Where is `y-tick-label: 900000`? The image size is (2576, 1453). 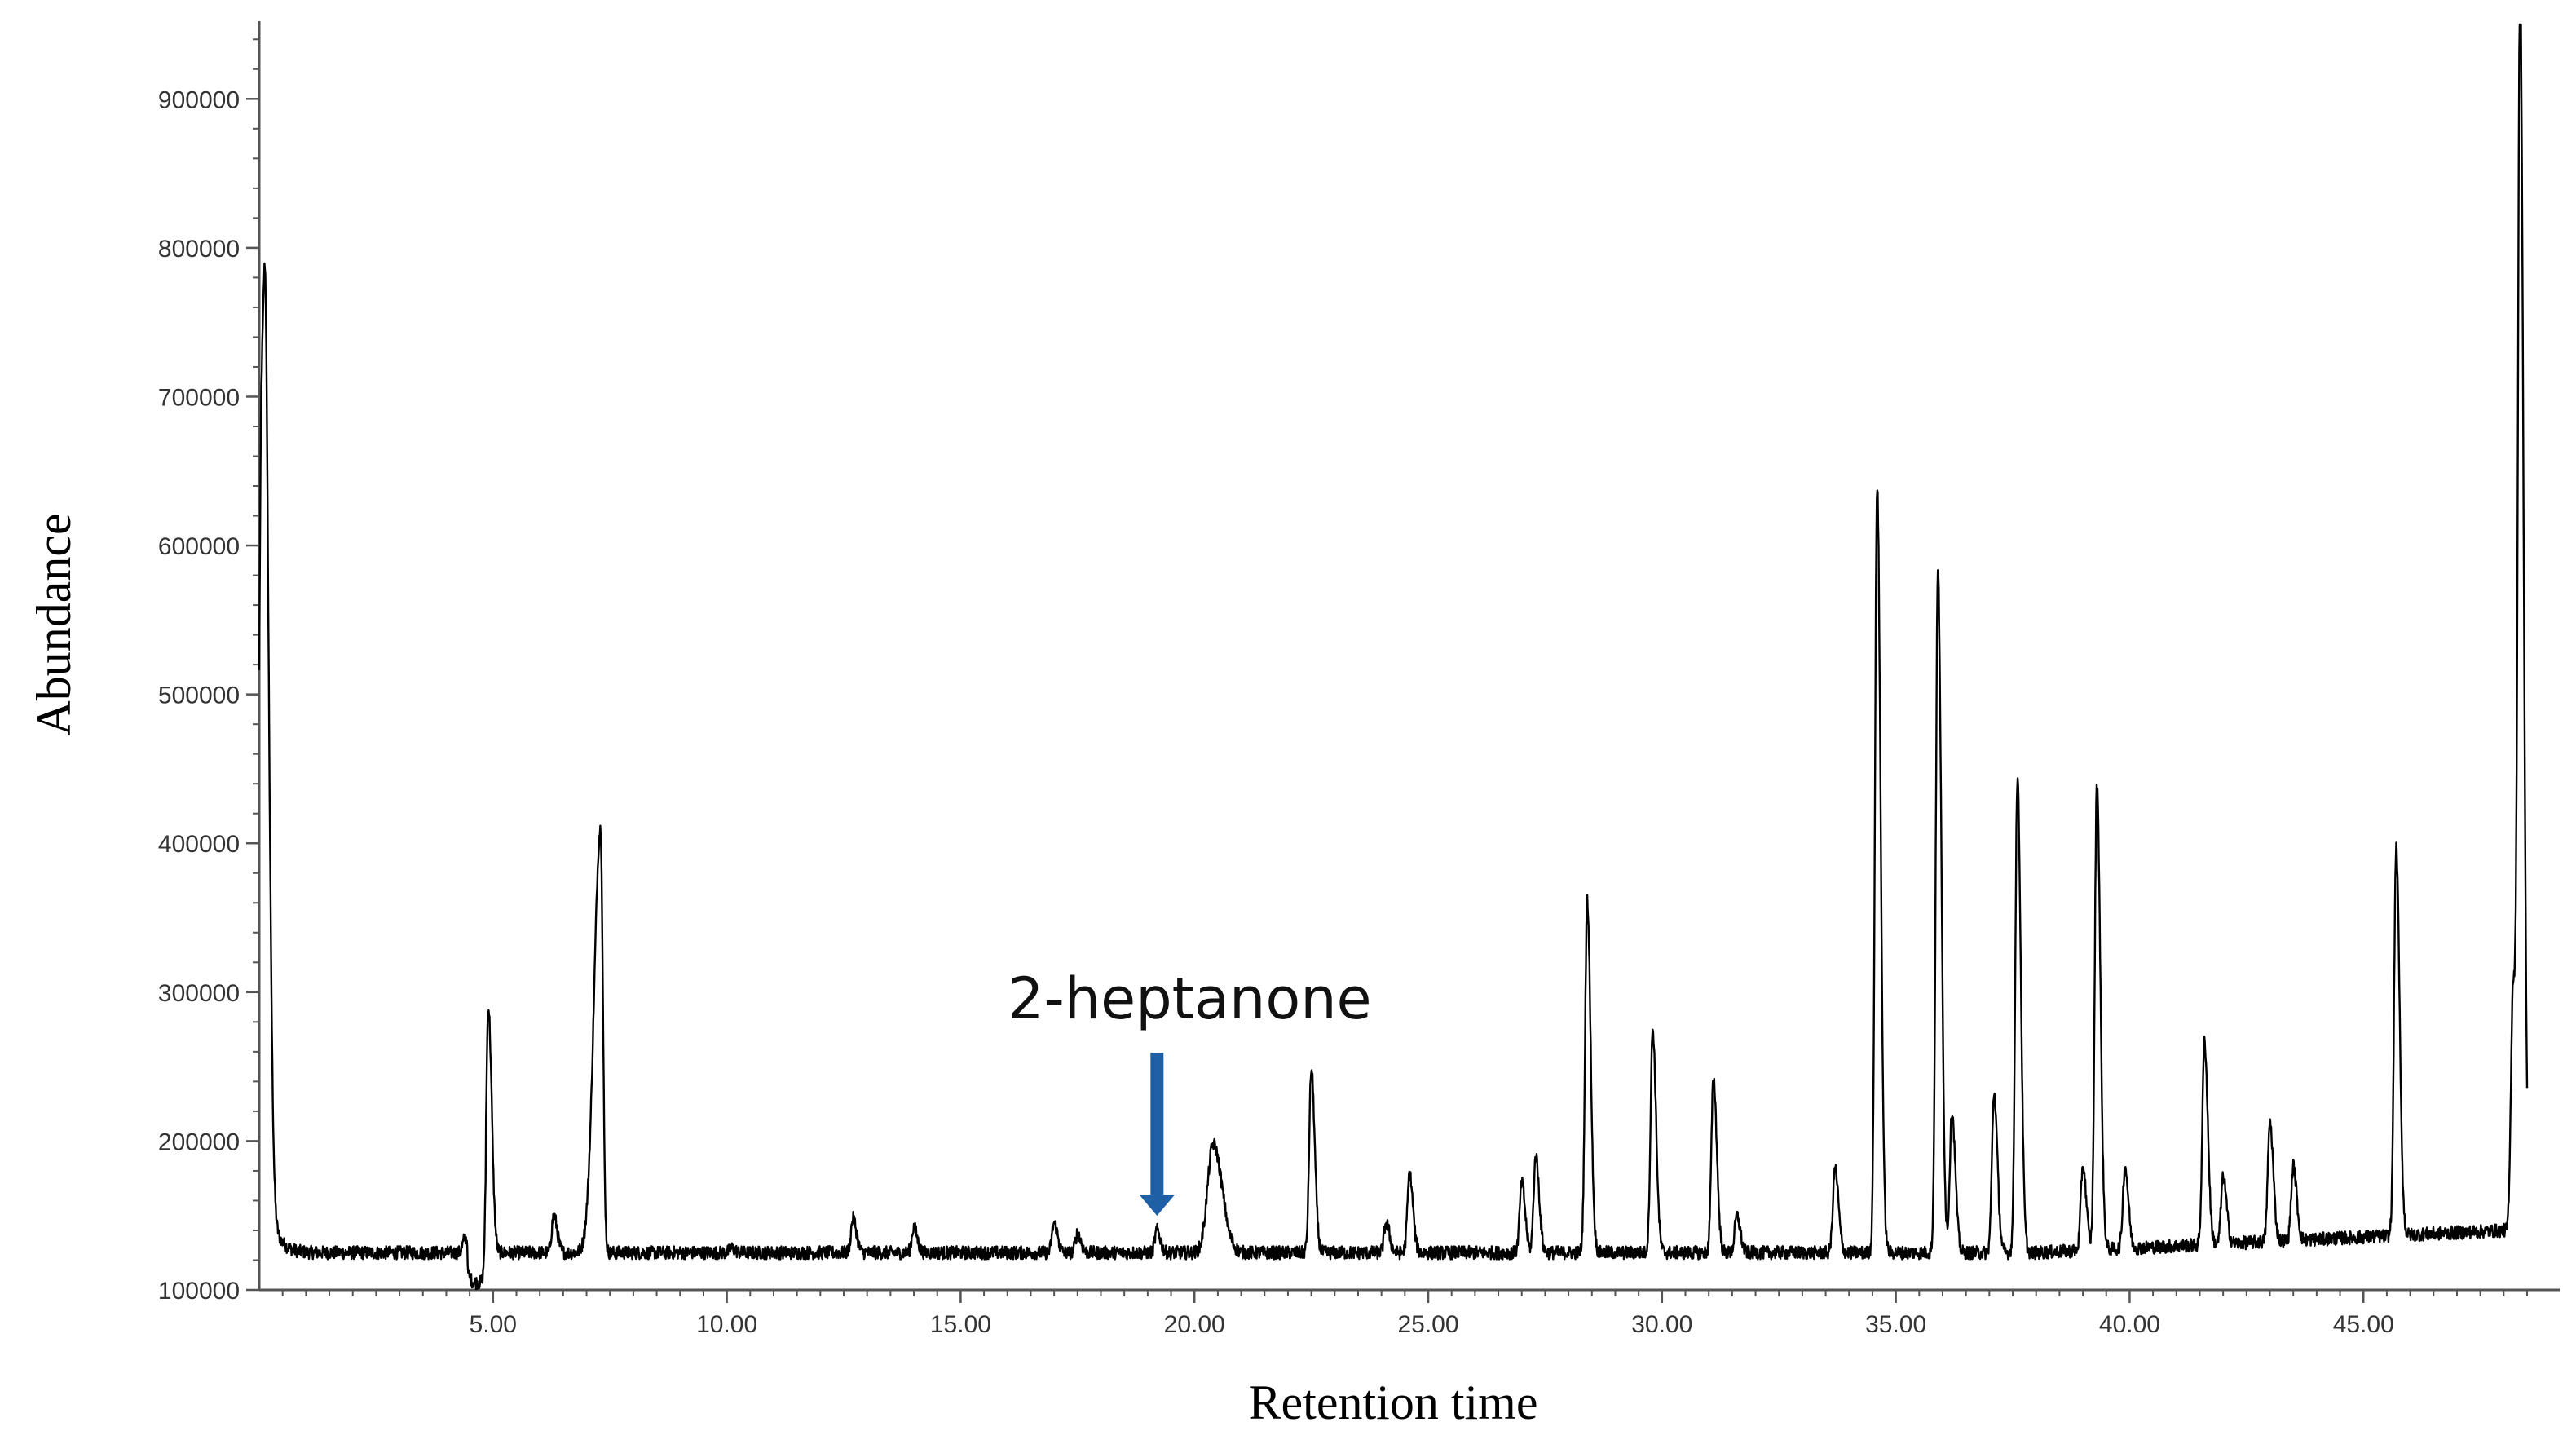
y-tick-label: 900000 is located at coordinates (199, 100).